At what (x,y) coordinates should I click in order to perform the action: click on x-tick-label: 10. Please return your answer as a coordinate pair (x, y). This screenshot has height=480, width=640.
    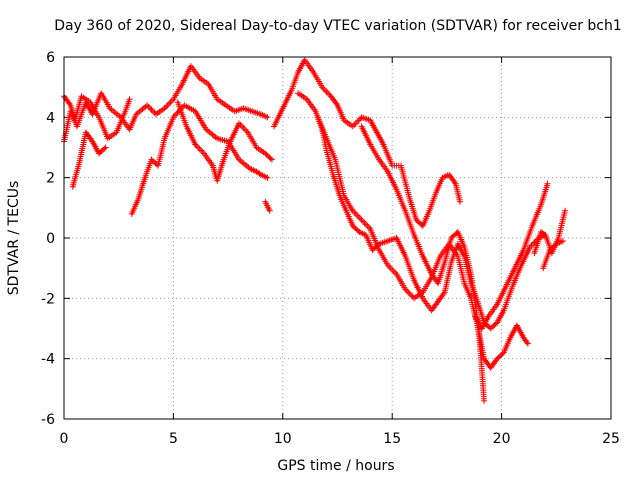
    Looking at the image, I should click on (283, 439).